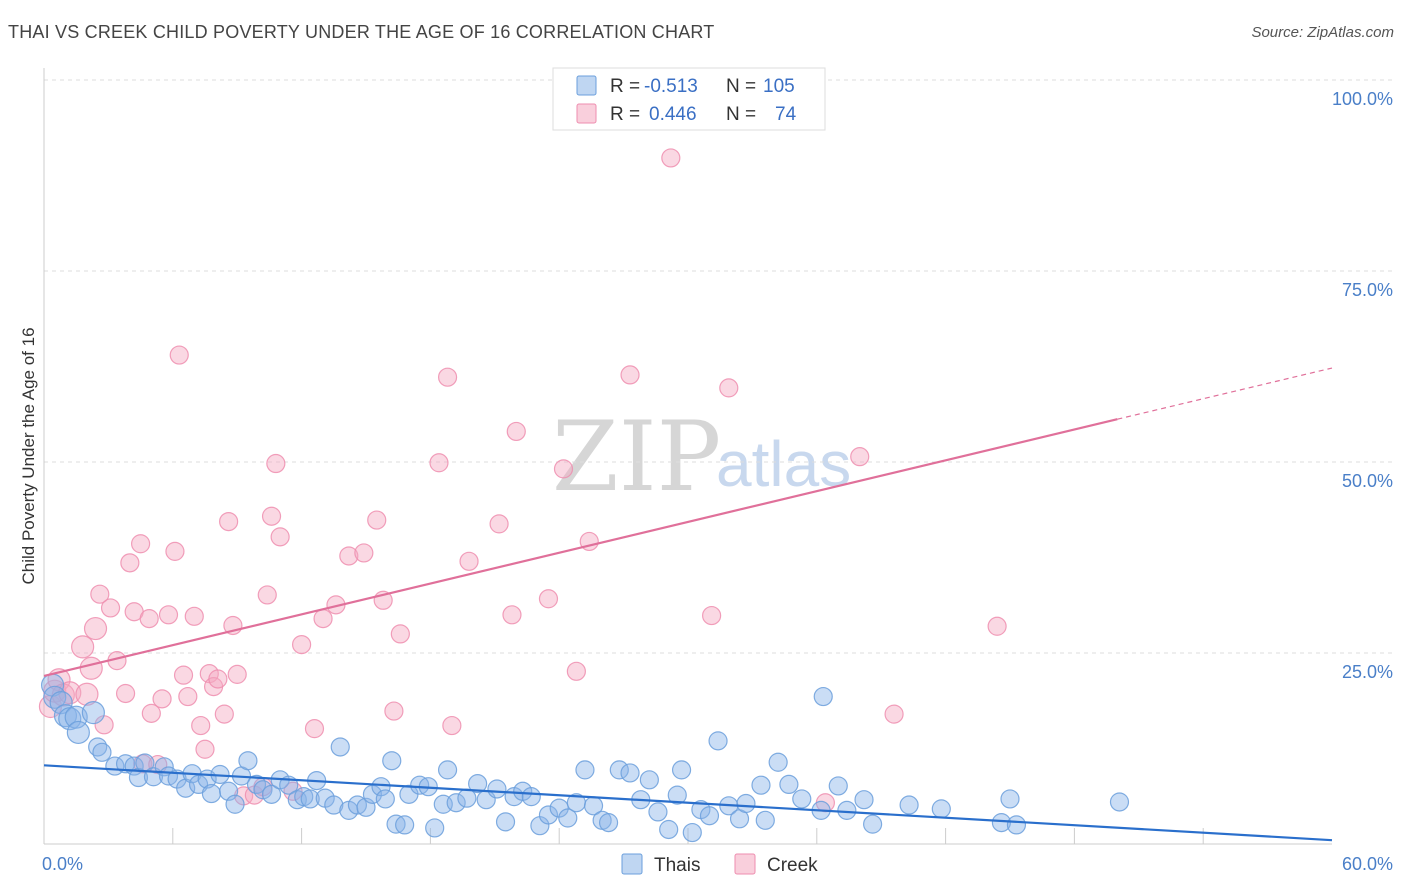  Describe the element at coordinates (719, 864) in the screenshot. I see `bottom-legend: Thais Creek` at that location.